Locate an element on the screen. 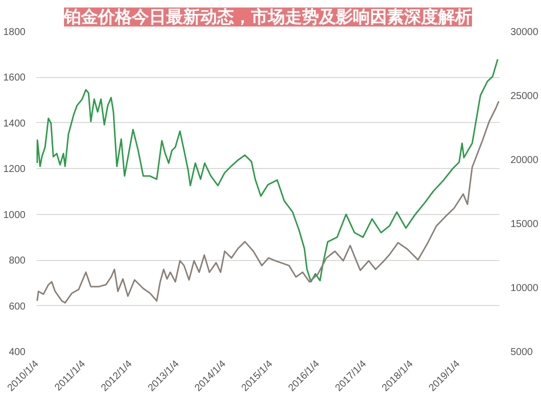 The height and width of the screenshot is (400, 541). y2-tick-label: 10000 is located at coordinates (524, 288).